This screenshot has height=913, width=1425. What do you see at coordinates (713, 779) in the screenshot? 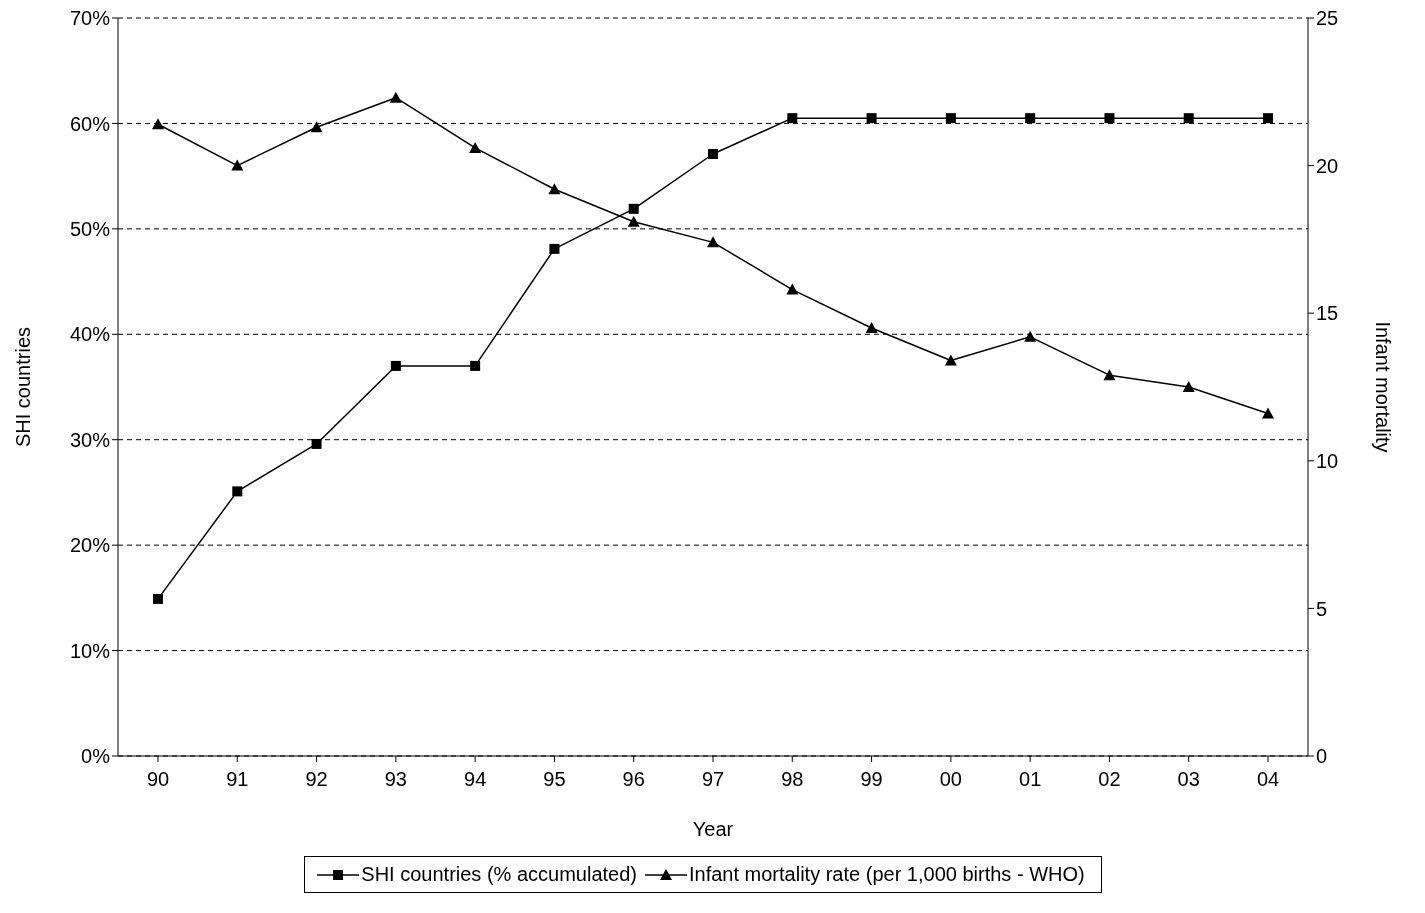
I see `x-tick-label: 97` at bounding box center [713, 779].